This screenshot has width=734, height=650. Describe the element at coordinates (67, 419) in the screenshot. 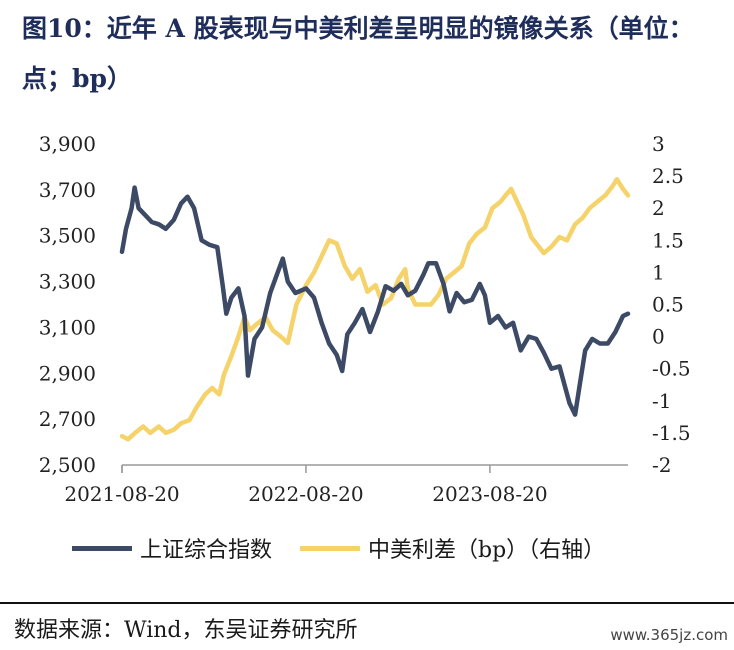

I see `left-tick-label: 2,700` at that location.